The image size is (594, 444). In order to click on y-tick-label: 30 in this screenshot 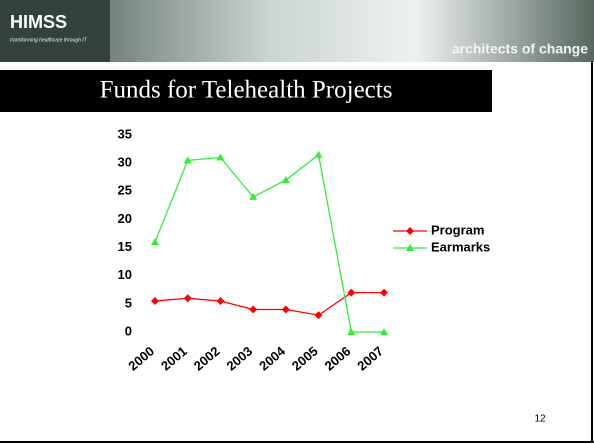, I will do `click(125, 162)`.